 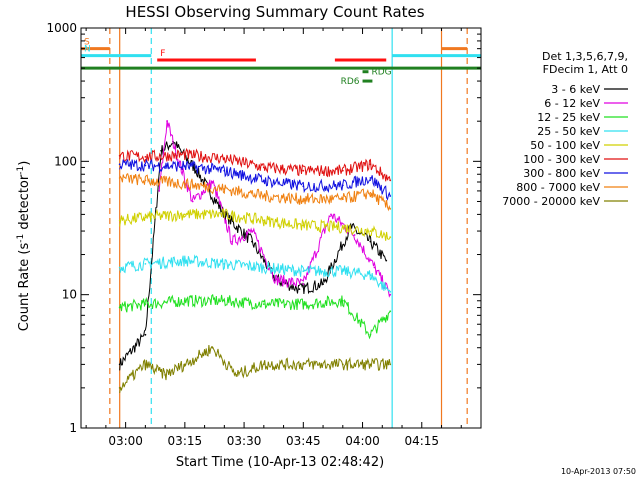 What do you see at coordinates (87, 43) in the screenshot?
I see `flag-label-0: S` at bounding box center [87, 43].